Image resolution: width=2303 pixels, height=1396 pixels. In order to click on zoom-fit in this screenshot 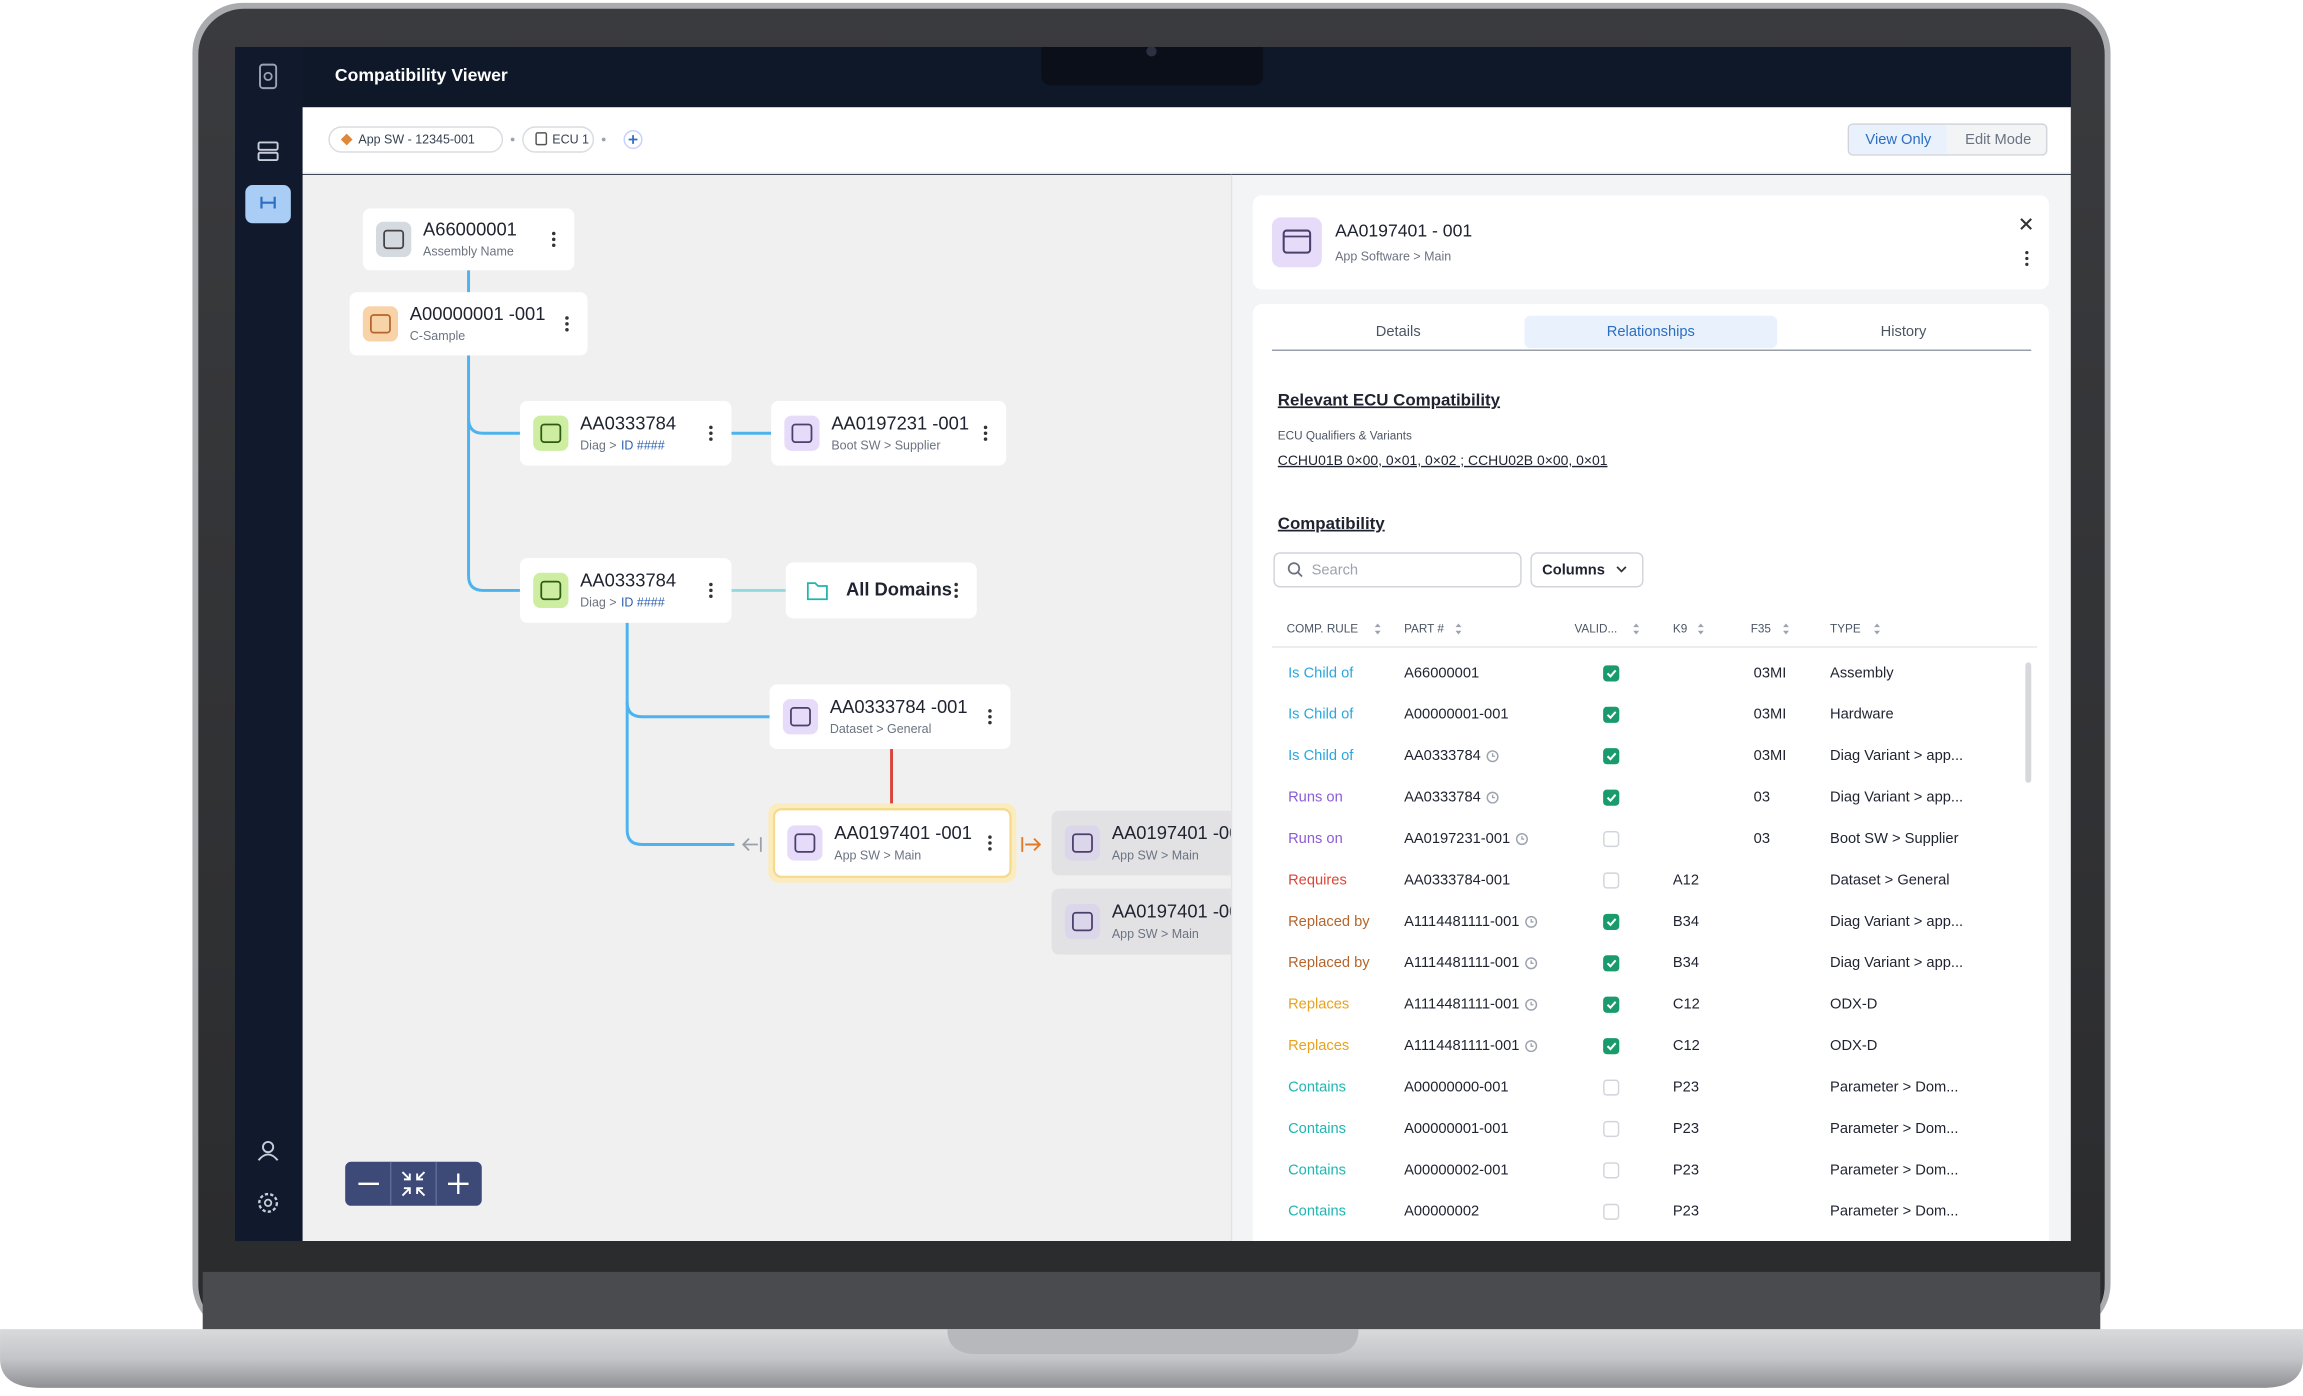, I will do `click(413, 1184)`.